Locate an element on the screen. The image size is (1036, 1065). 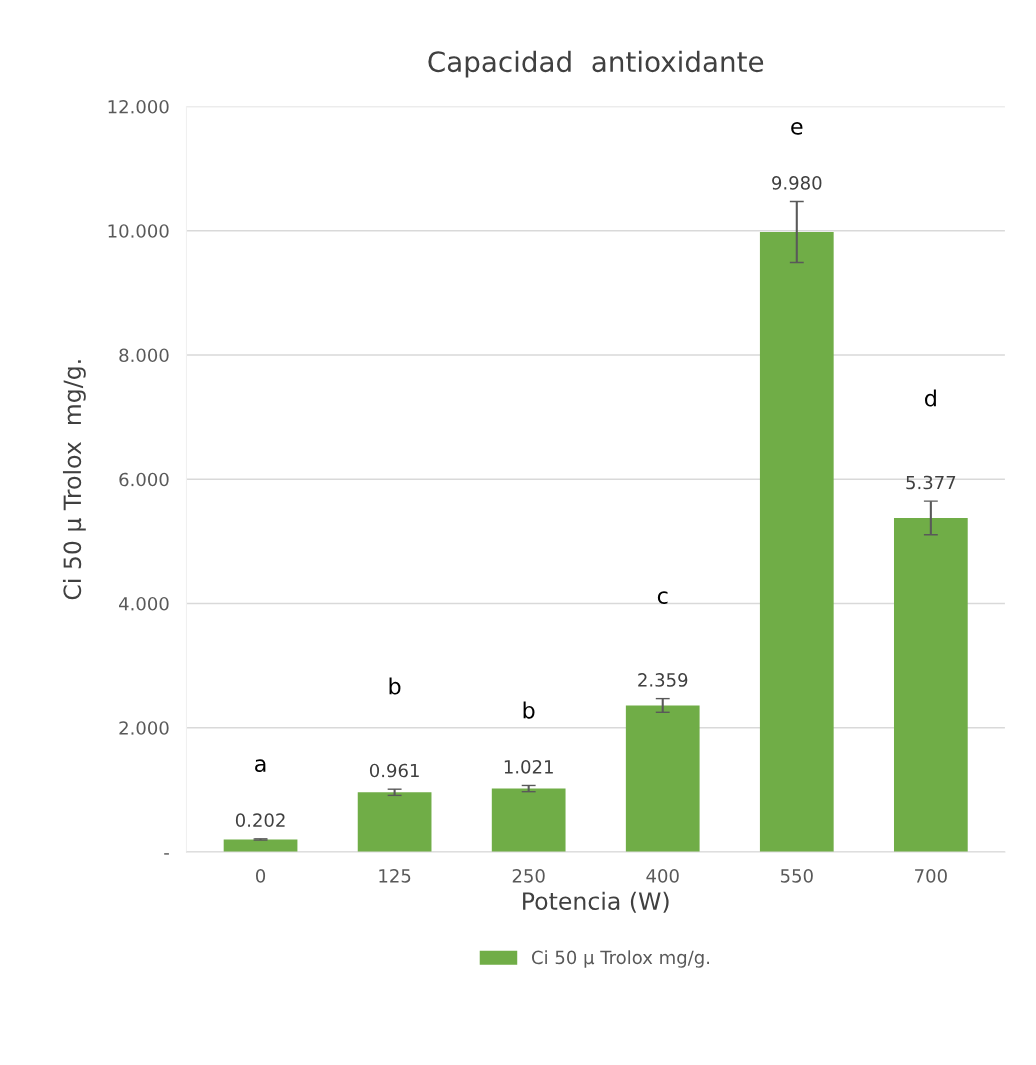
data-label: 9.980 is located at coordinates (797, 183).